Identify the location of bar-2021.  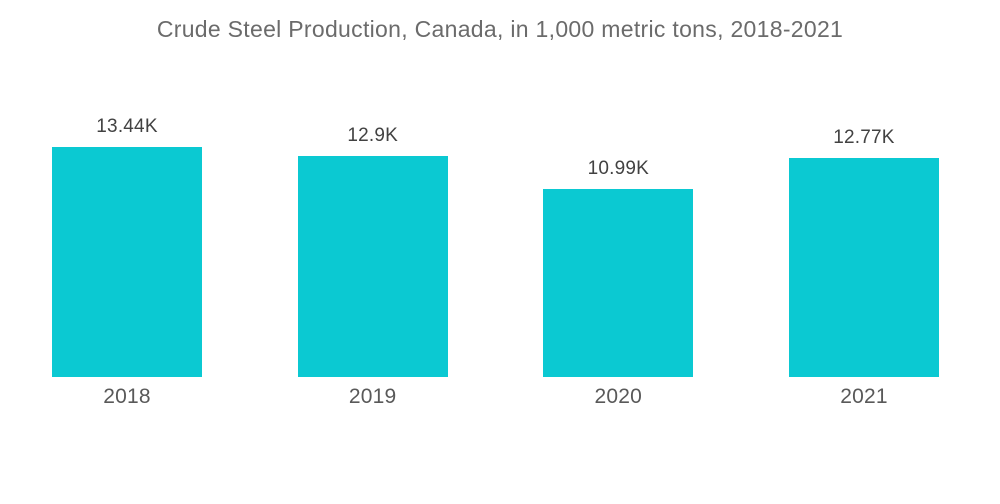
(863, 267).